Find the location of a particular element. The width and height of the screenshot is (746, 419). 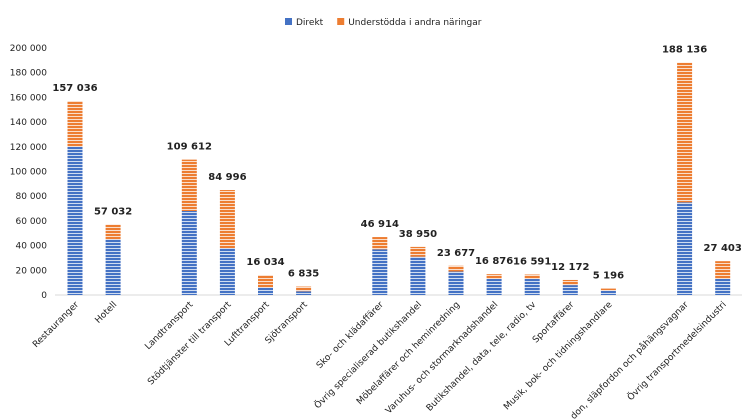

y-tick-label: 160 000 is located at coordinates (28, 98).